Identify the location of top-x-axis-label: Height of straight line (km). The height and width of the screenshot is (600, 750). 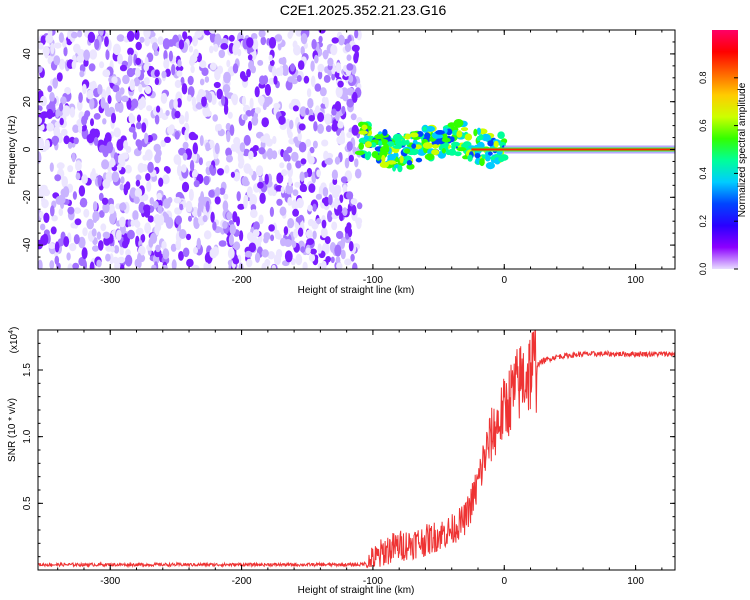
(356, 290).